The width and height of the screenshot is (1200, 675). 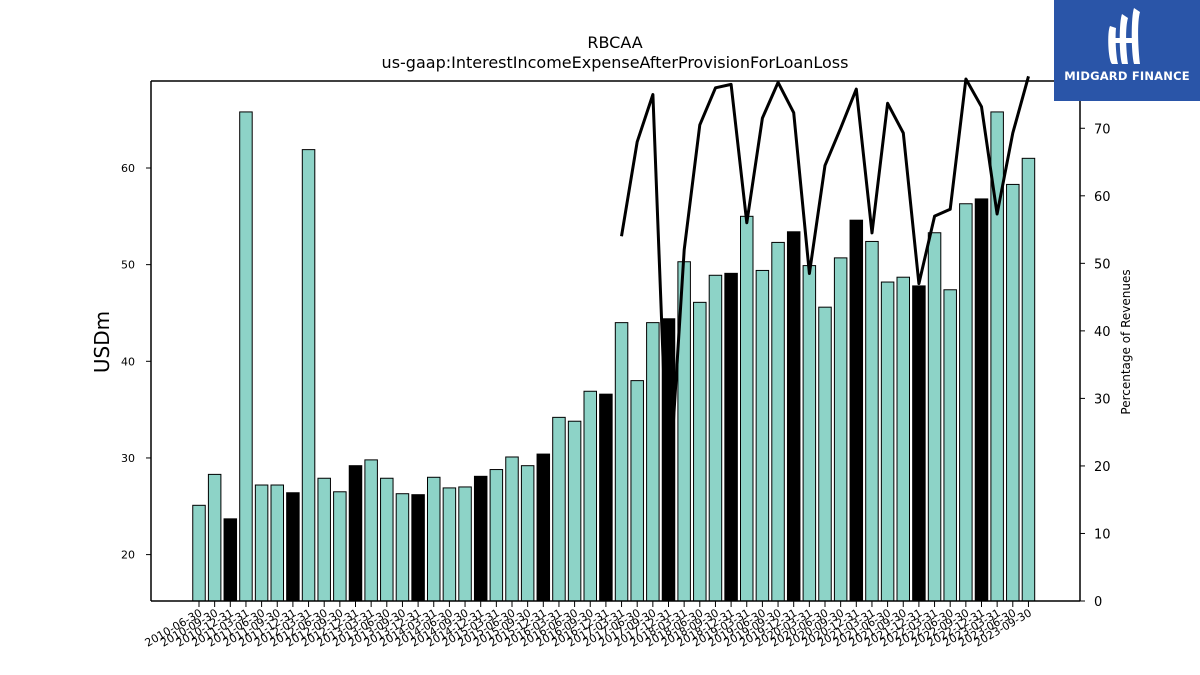 What do you see at coordinates (1127, 76) in the screenshot?
I see `logo-text: MIDGARD FINANCE` at bounding box center [1127, 76].